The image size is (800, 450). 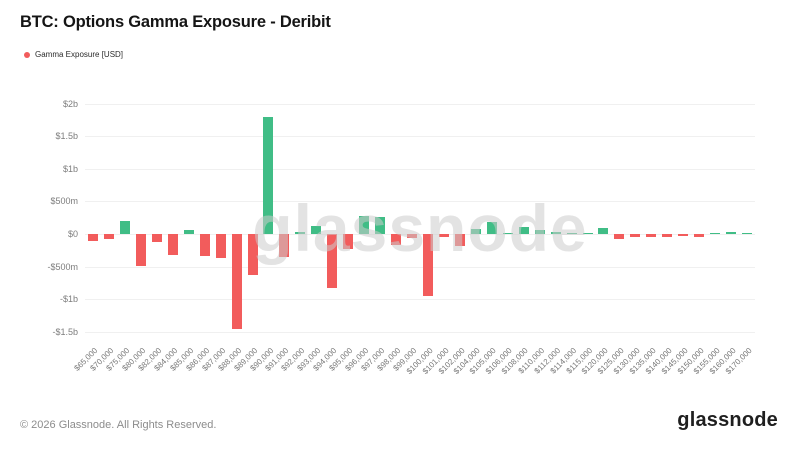 What do you see at coordinates (64, 201) in the screenshot?
I see `y-axis-tick: $500m` at bounding box center [64, 201].